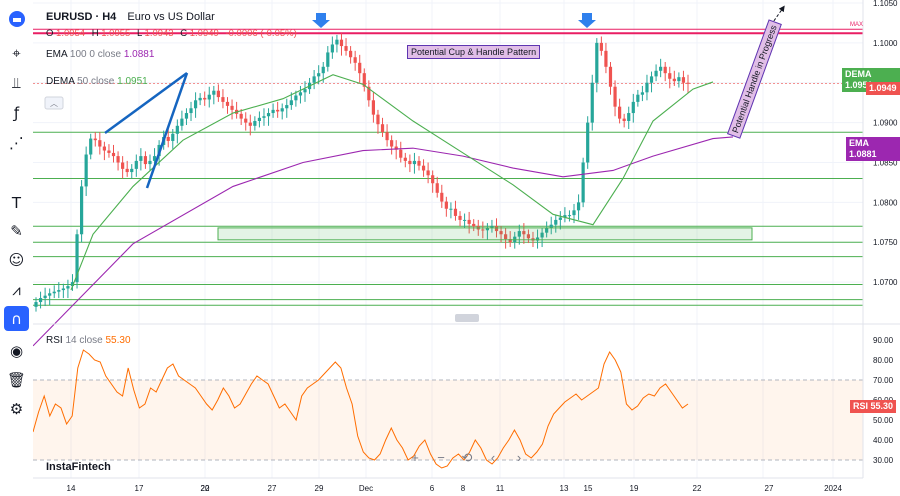 The width and height of the screenshot is (900, 496). Describe the element at coordinates (883, 88) in the screenshot. I see `price-badge: 1.0949` at that location.